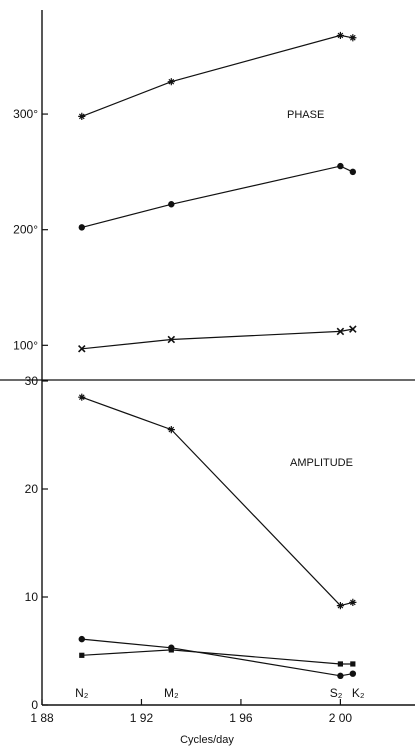  Describe the element at coordinates (341, 718) in the screenshot. I see `x-tick-label: 2 00` at that location.